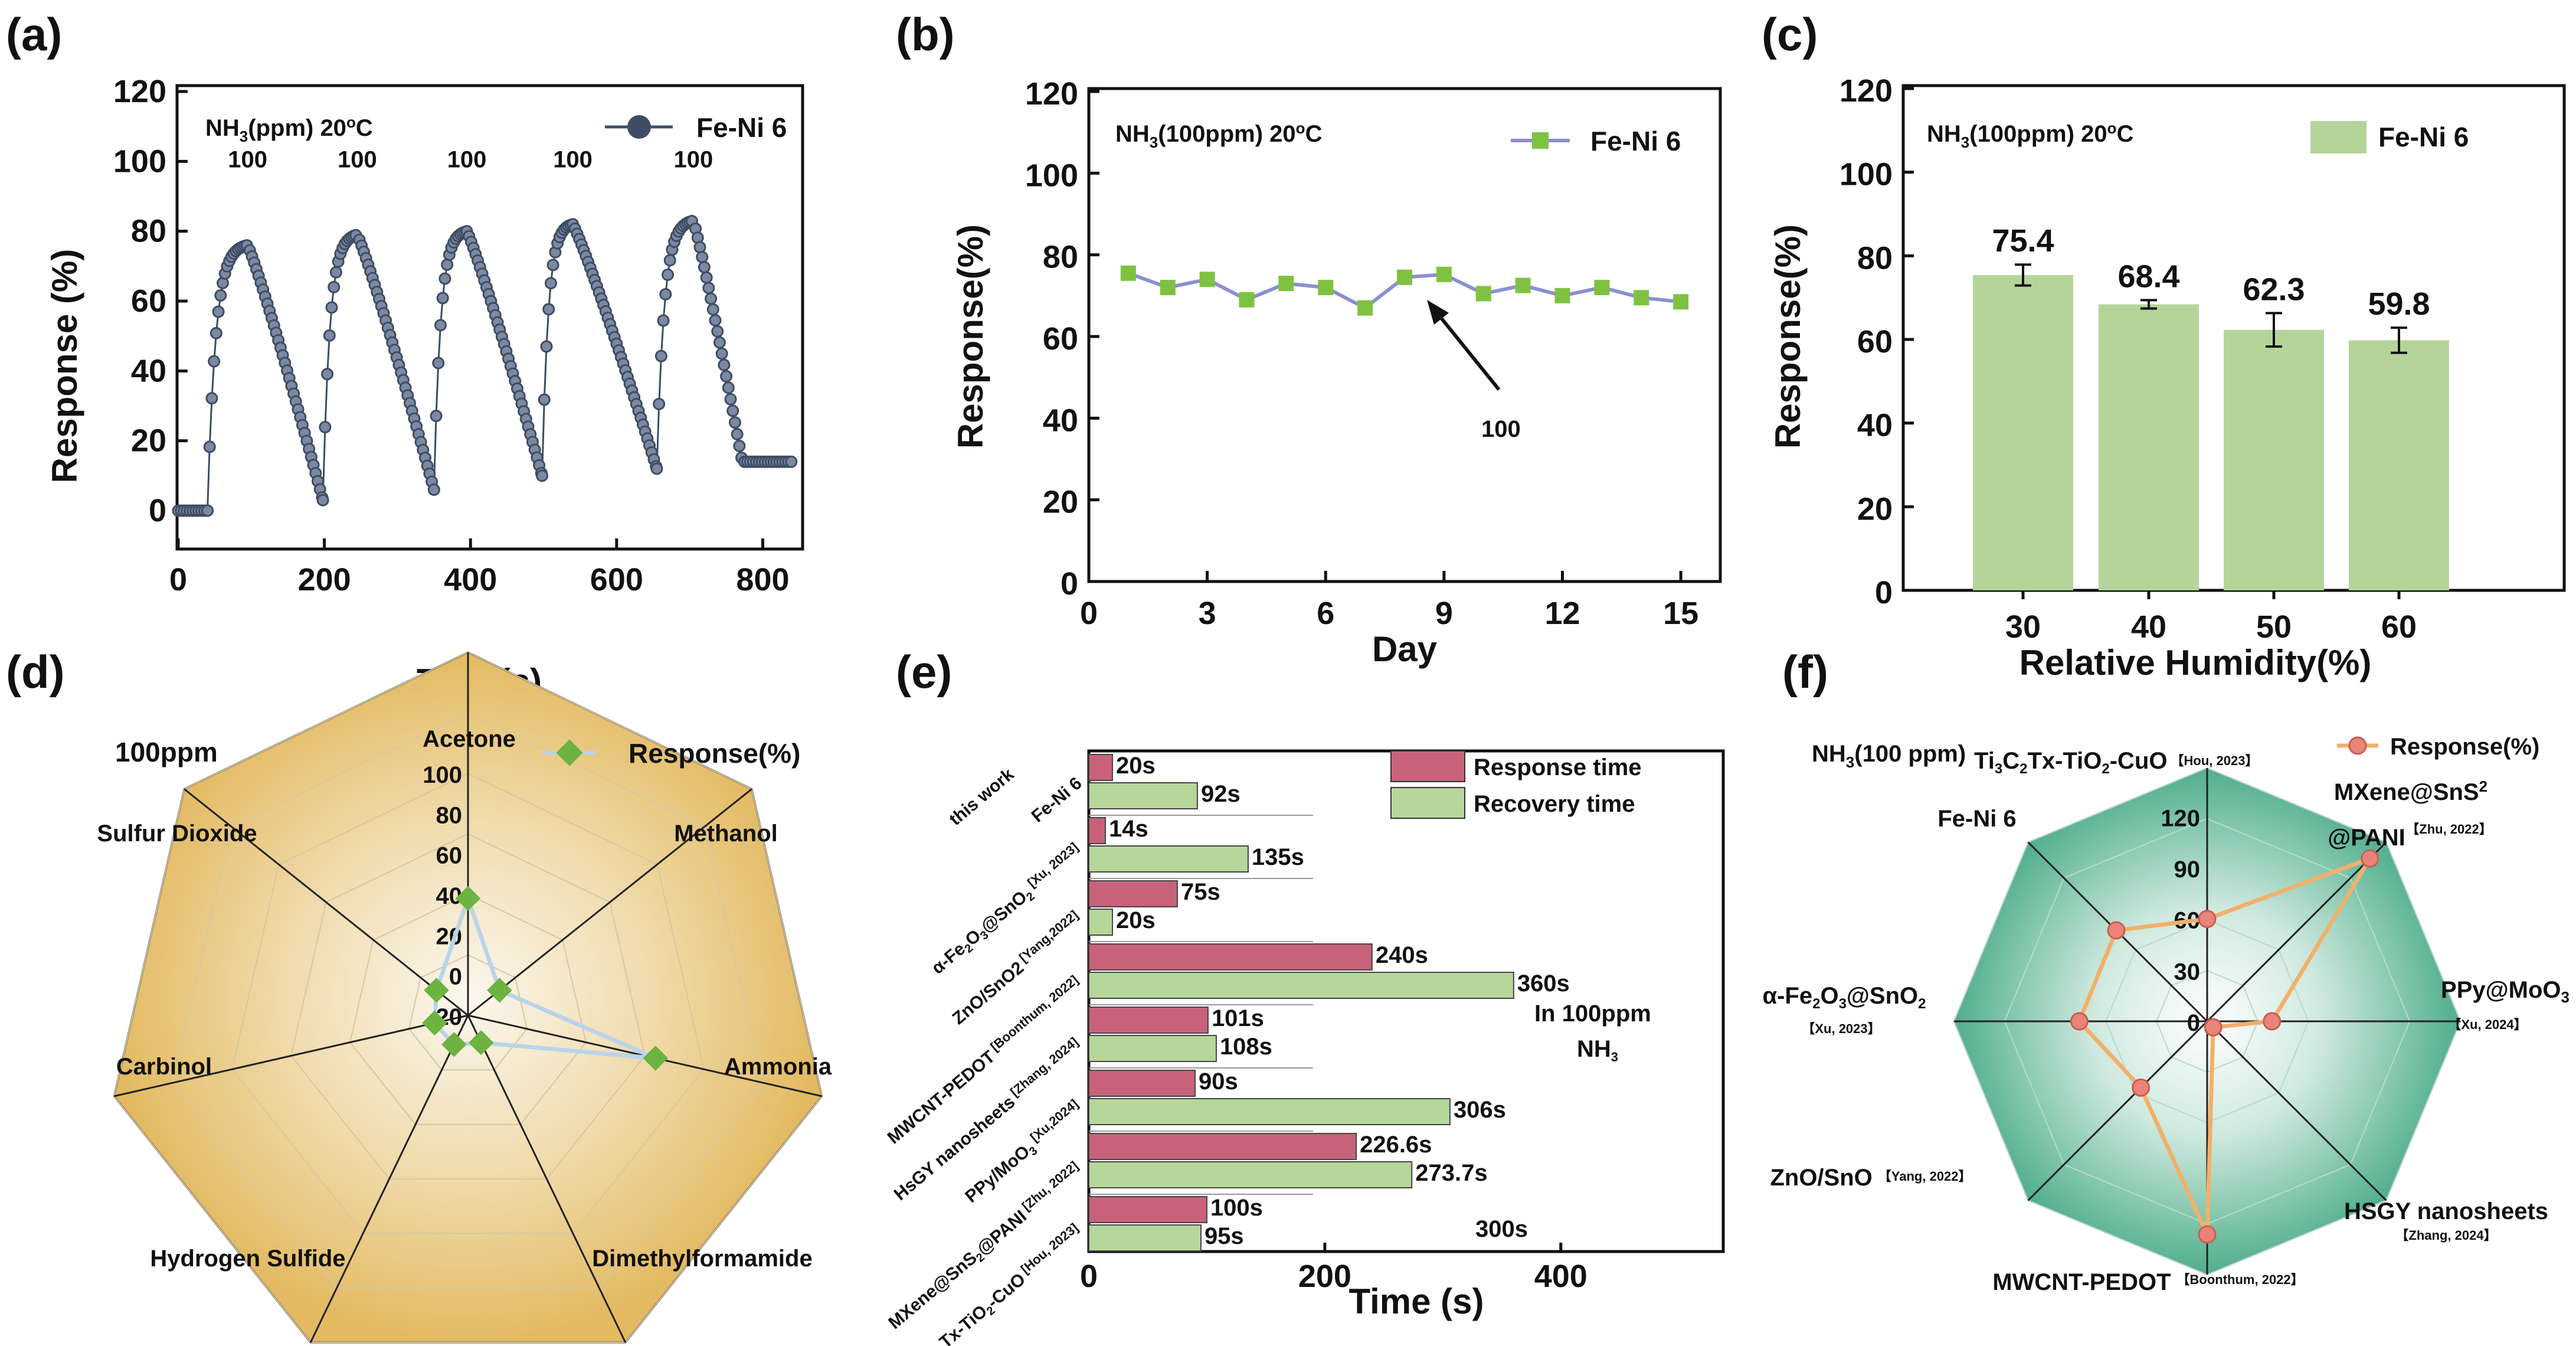 The width and height of the screenshot is (2576, 1346). Describe the element at coordinates (1866, 174) in the screenshot. I see `panel-c-ytick-label: 100` at that location.